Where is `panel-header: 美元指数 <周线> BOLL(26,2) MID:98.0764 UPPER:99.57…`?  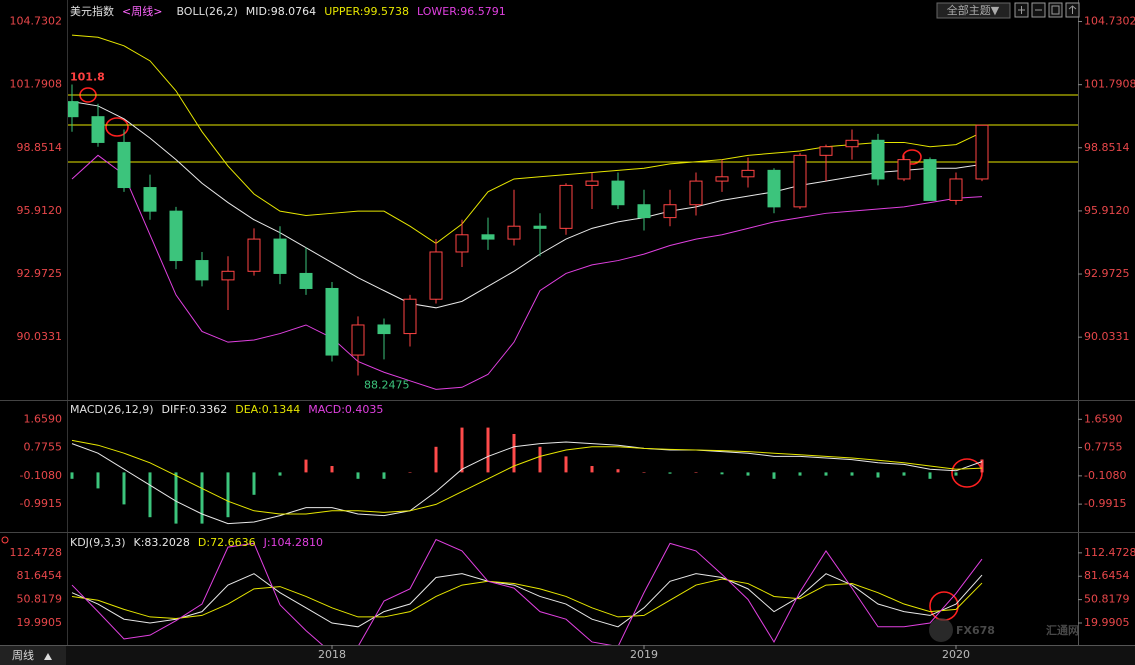
panel-header: 美元指数 <周线> BOLL(26,2) MID:98.0764 UPPER:99.57… is located at coordinates (288, 11).